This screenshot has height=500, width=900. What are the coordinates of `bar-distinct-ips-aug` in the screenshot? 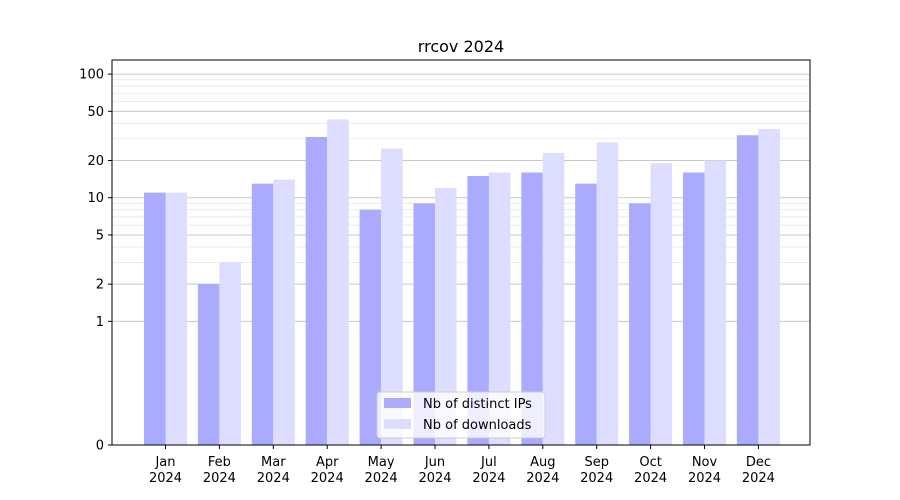 It's located at (532, 309).